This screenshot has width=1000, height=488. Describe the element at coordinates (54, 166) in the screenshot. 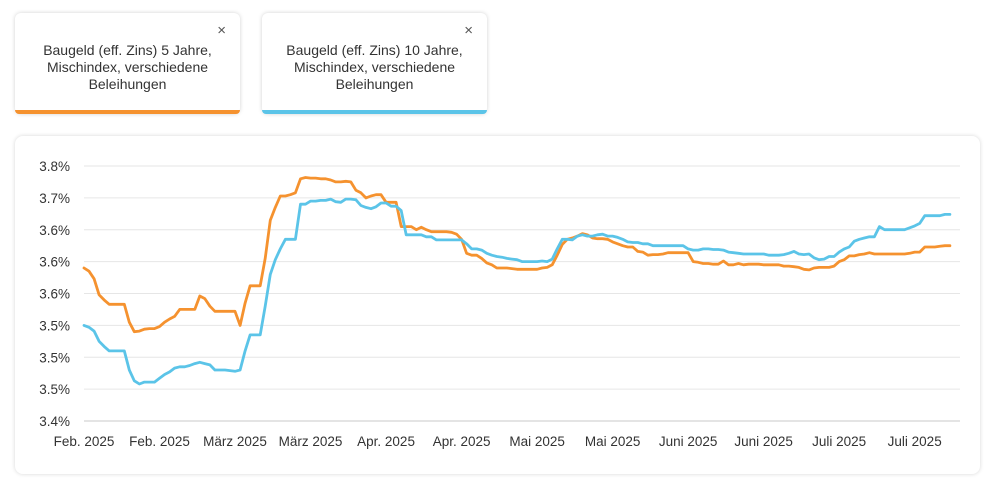

I see `y-tick-label: 3.8%` at that location.